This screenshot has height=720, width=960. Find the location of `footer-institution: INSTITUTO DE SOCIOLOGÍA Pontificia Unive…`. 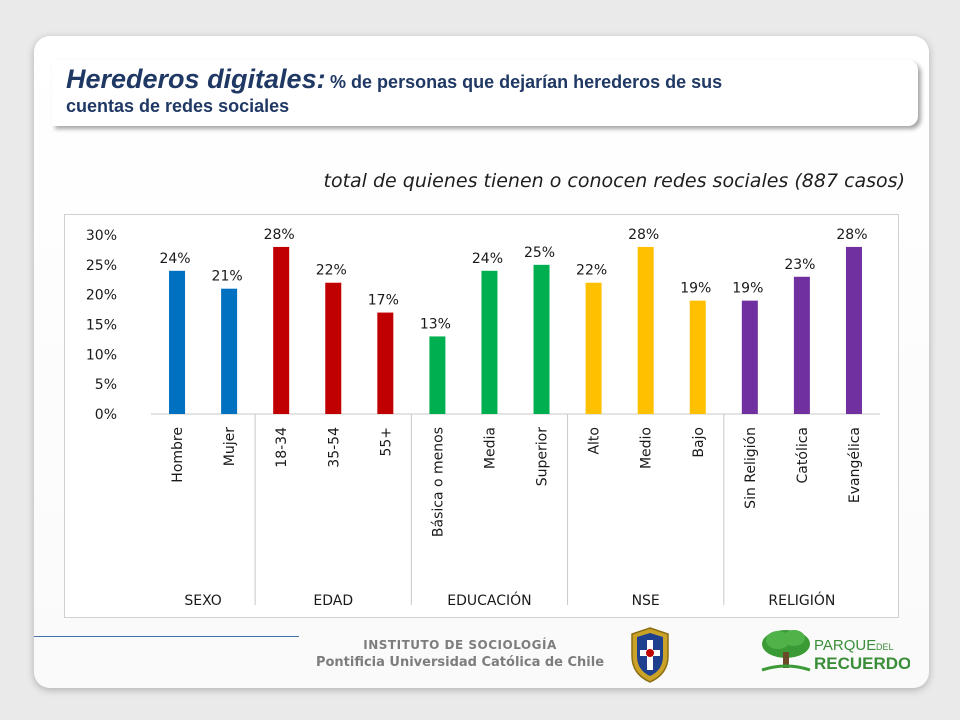

footer-institution: INSTITUTO DE SOCIOLOGÍA Pontificia Unive… is located at coordinates (460, 654).